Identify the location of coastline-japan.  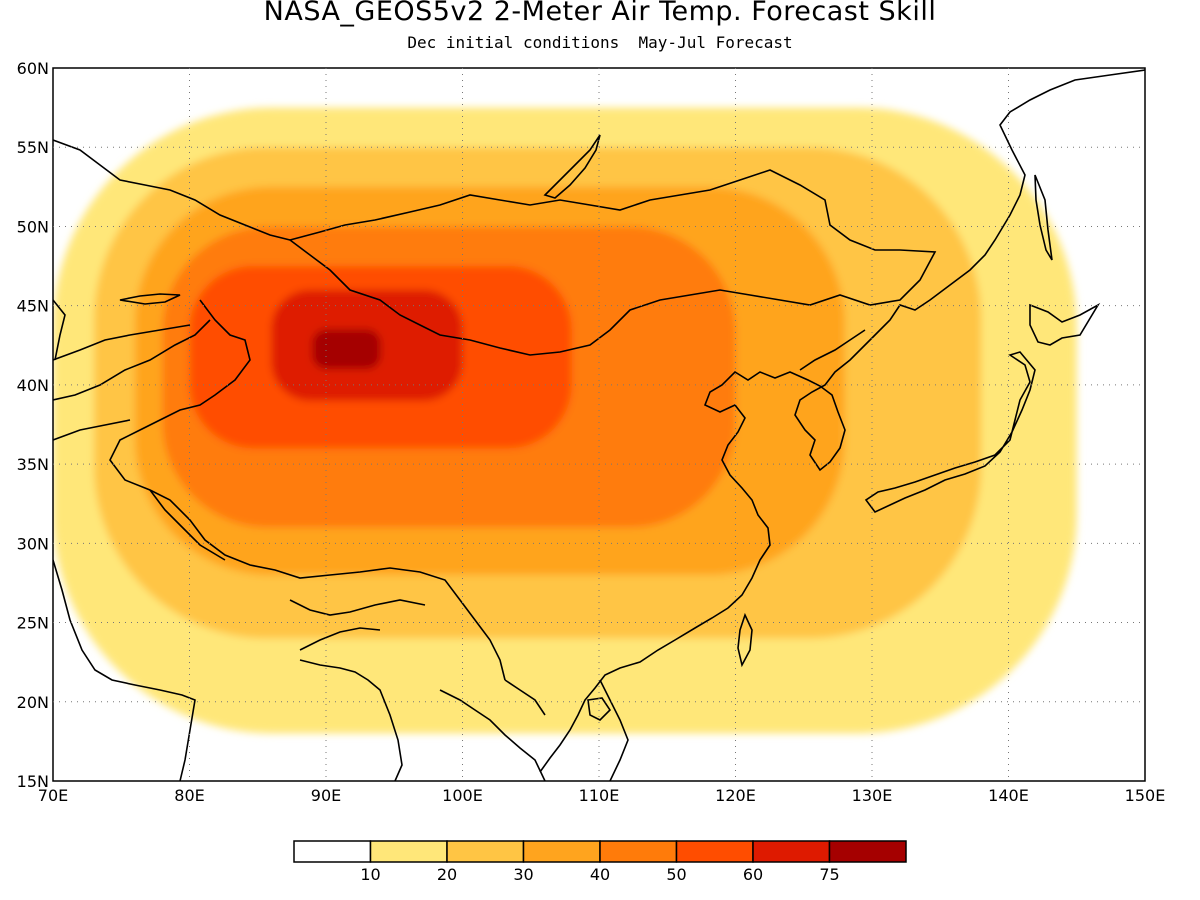
(950, 432).